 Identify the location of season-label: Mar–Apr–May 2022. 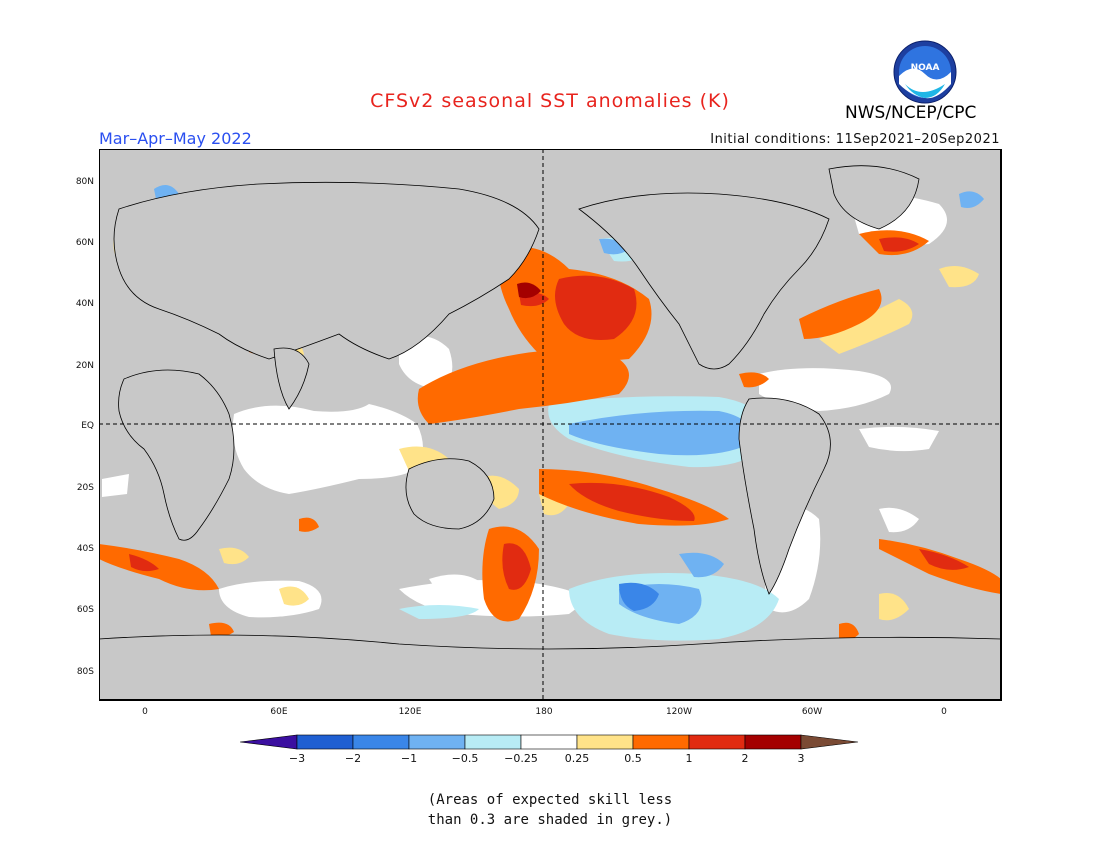
(175, 138).